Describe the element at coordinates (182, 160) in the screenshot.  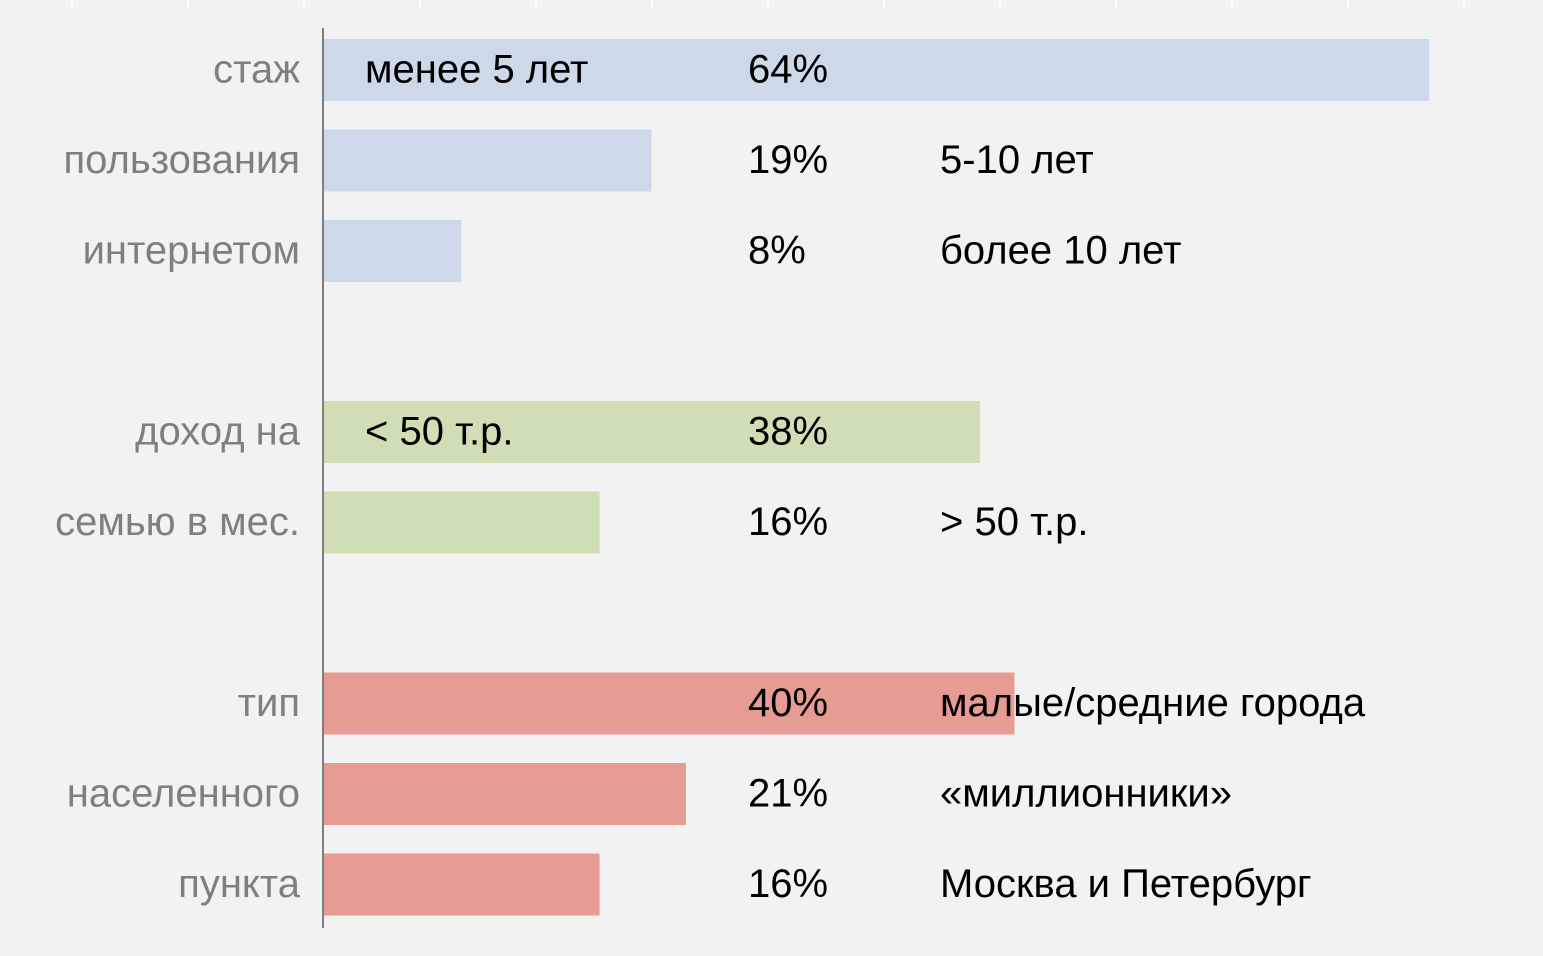
I see `row-label: пользования` at that location.